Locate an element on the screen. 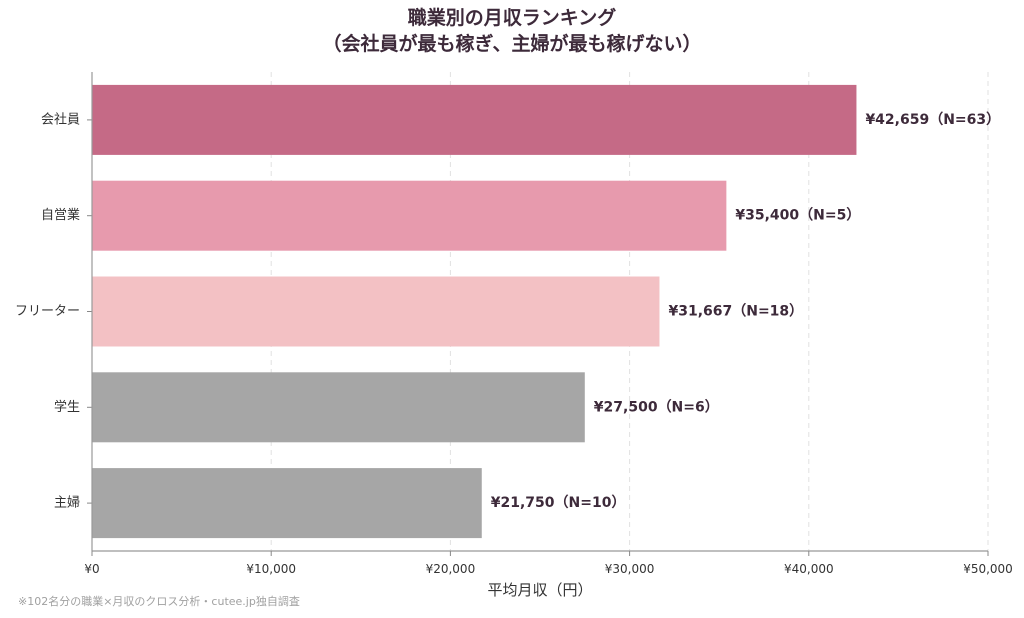 The width and height of the screenshot is (1024, 618). category-label: 学生 is located at coordinates (67, 407).